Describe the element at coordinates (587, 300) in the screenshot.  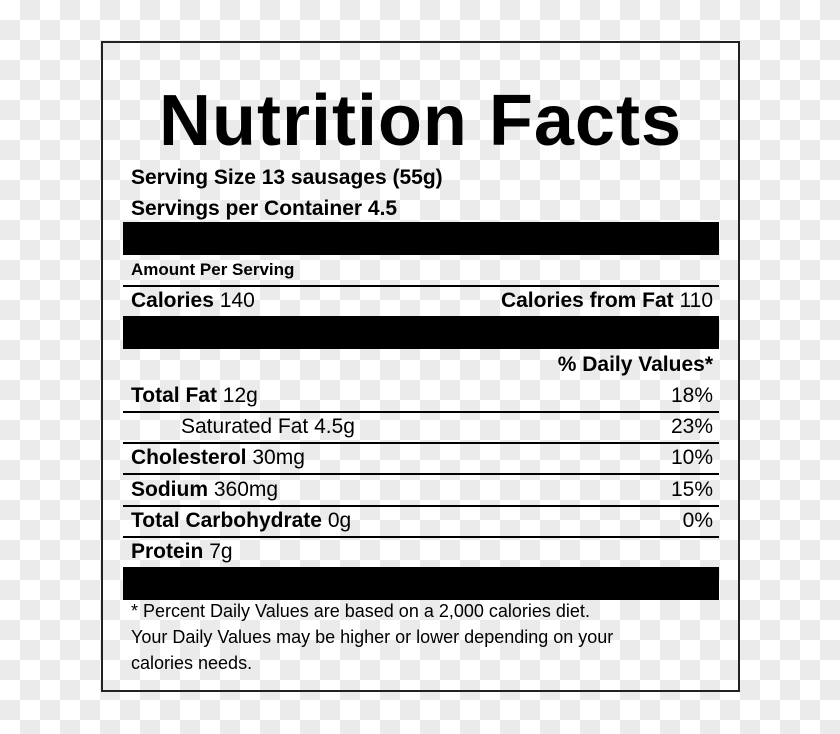
I see `calories-from-fat-label: Calories from Fat` at that location.